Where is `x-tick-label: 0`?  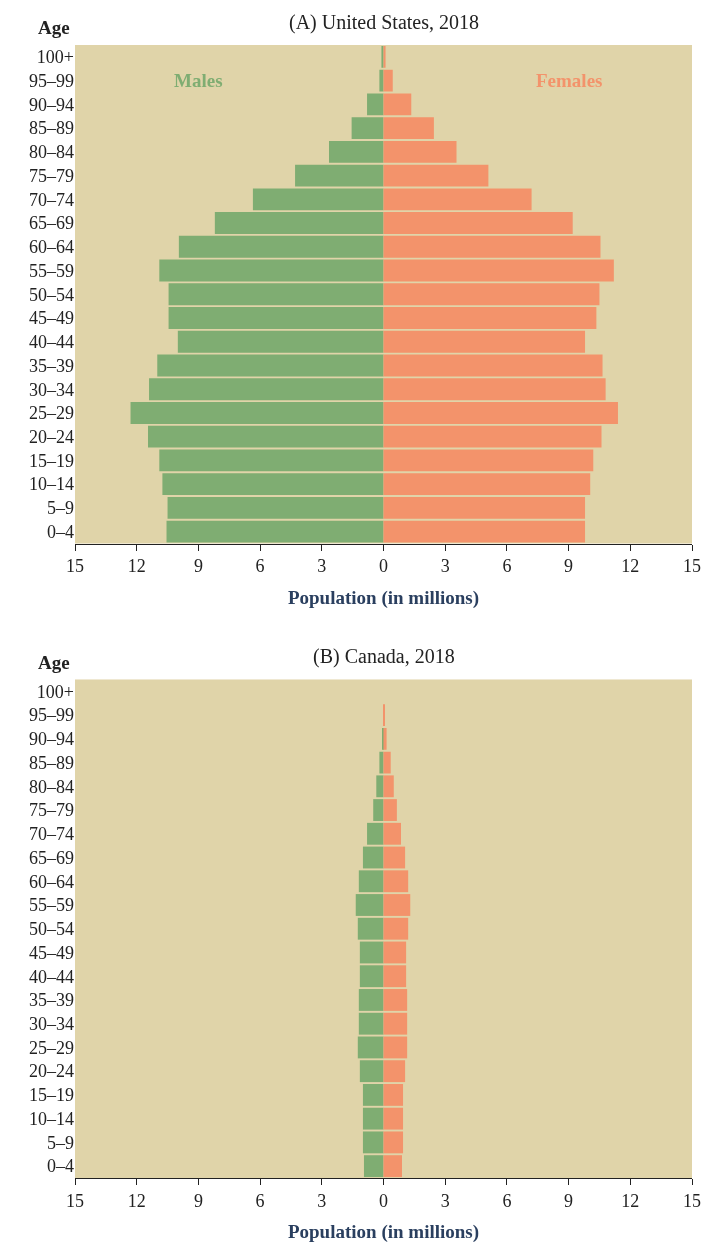
x-tick-label: 0 is located at coordinates (383, 566).